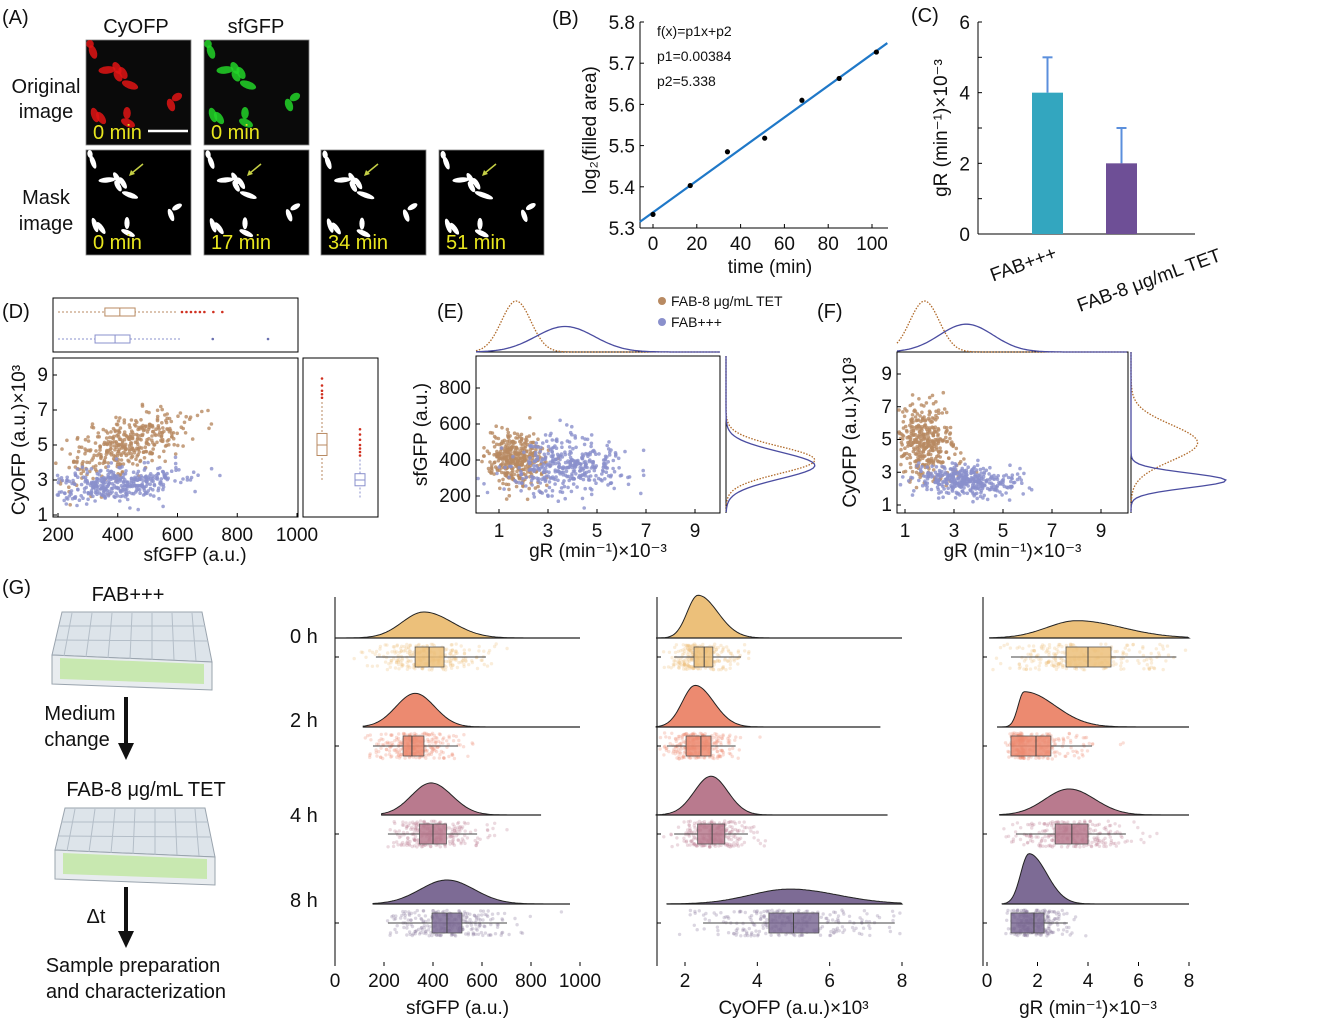 The width and height of the screenshot is (1333, 1021). Describe the element at coordinates (653, 244) in the screenshot. I see `x-tick-label: 0` at that location.